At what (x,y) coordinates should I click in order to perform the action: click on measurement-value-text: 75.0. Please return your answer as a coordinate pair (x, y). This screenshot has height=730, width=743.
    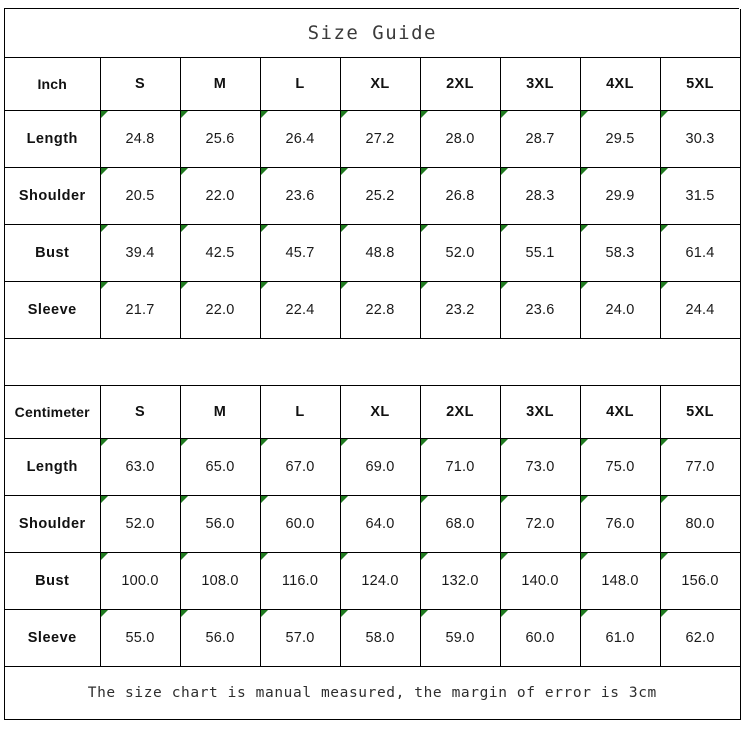
    Looking at the image, I should click on (620, 467).